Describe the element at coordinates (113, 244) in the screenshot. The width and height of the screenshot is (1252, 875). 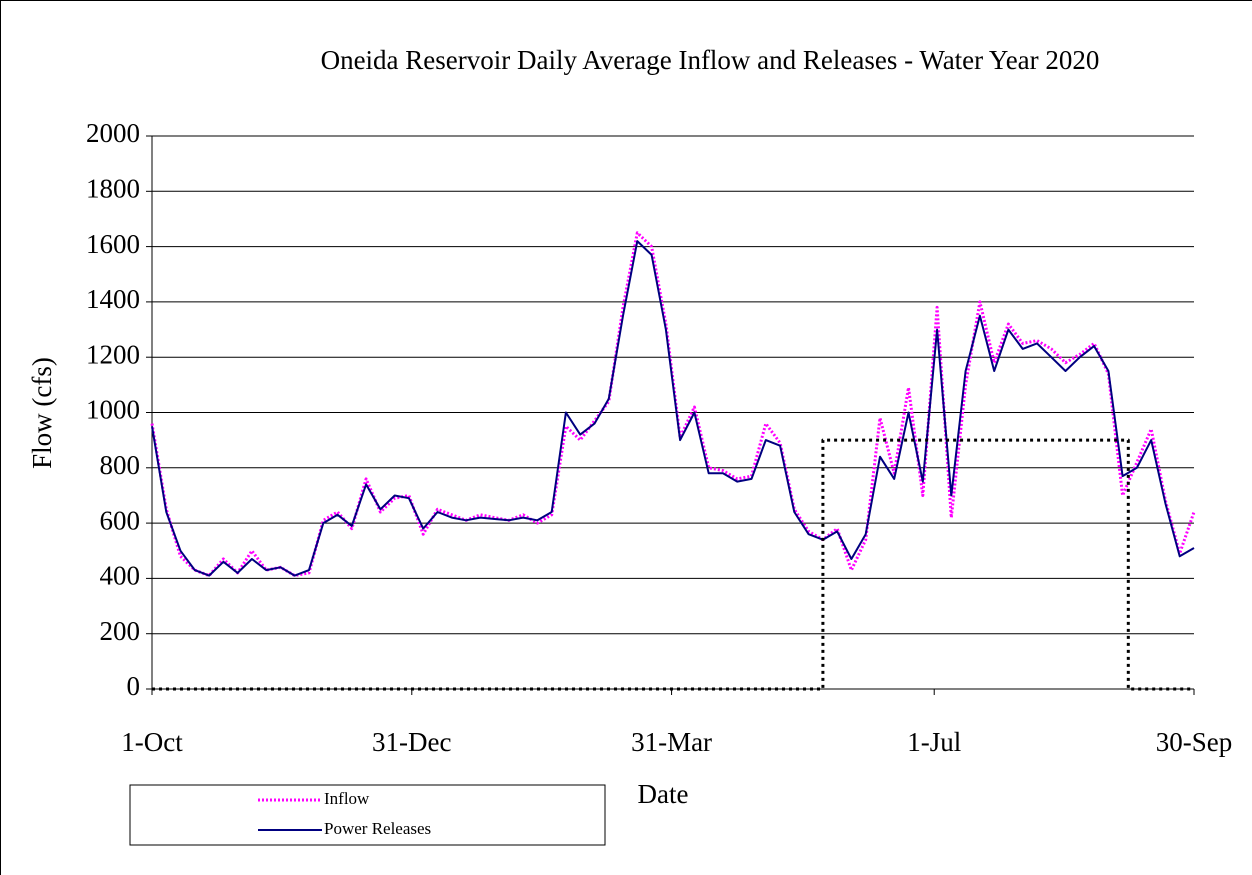
I see `y-tick-label: 1600` at that location.